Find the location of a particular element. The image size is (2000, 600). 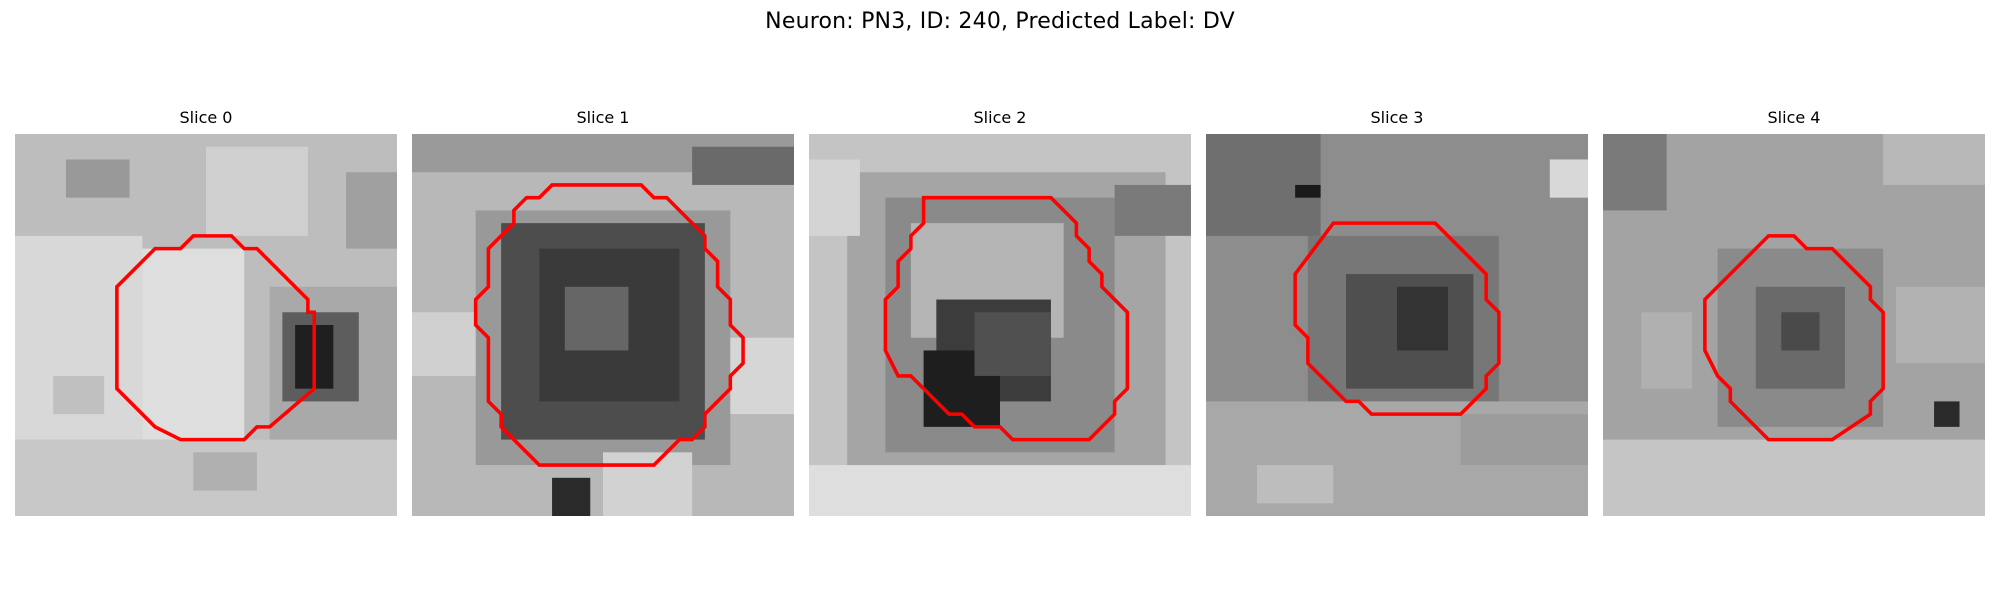

slice-panel-2: Slice 2 is located at coordinates (1000, 313).